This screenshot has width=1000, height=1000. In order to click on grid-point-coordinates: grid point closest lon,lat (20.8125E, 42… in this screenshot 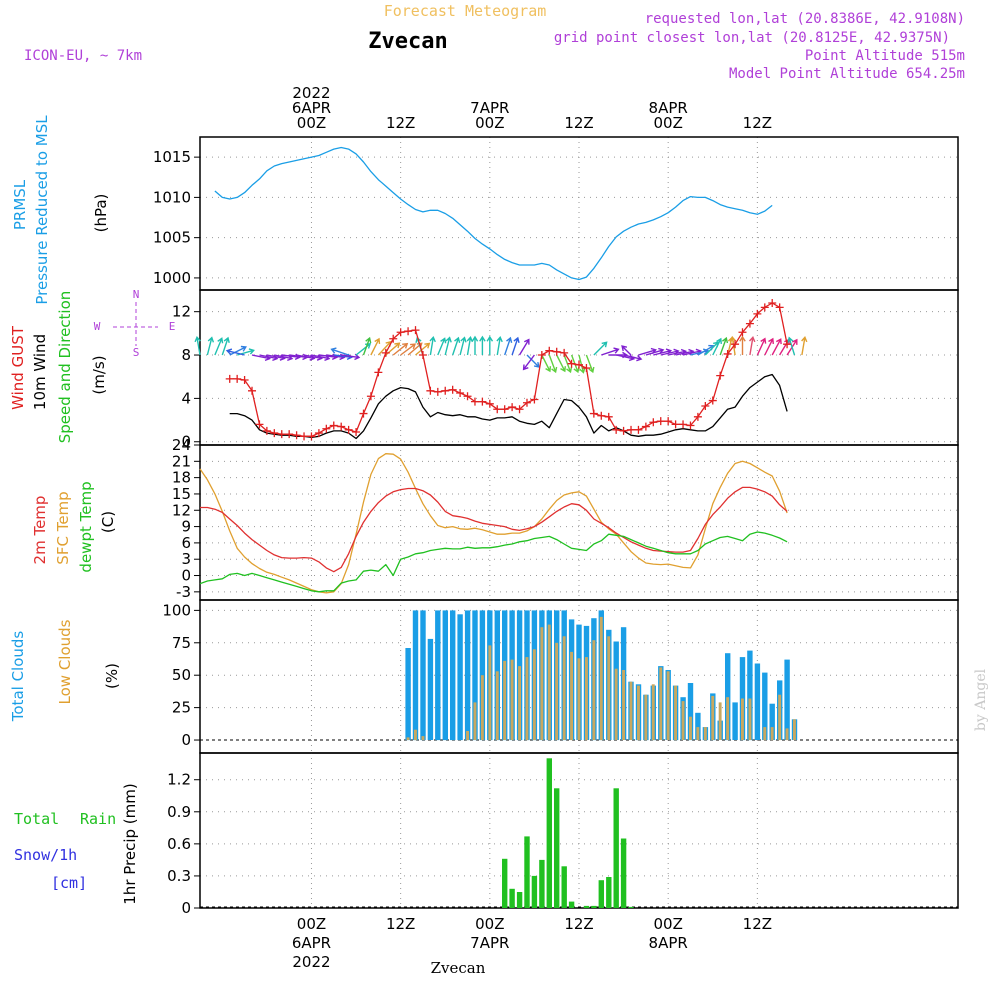, I will do `click(752, 38)`.